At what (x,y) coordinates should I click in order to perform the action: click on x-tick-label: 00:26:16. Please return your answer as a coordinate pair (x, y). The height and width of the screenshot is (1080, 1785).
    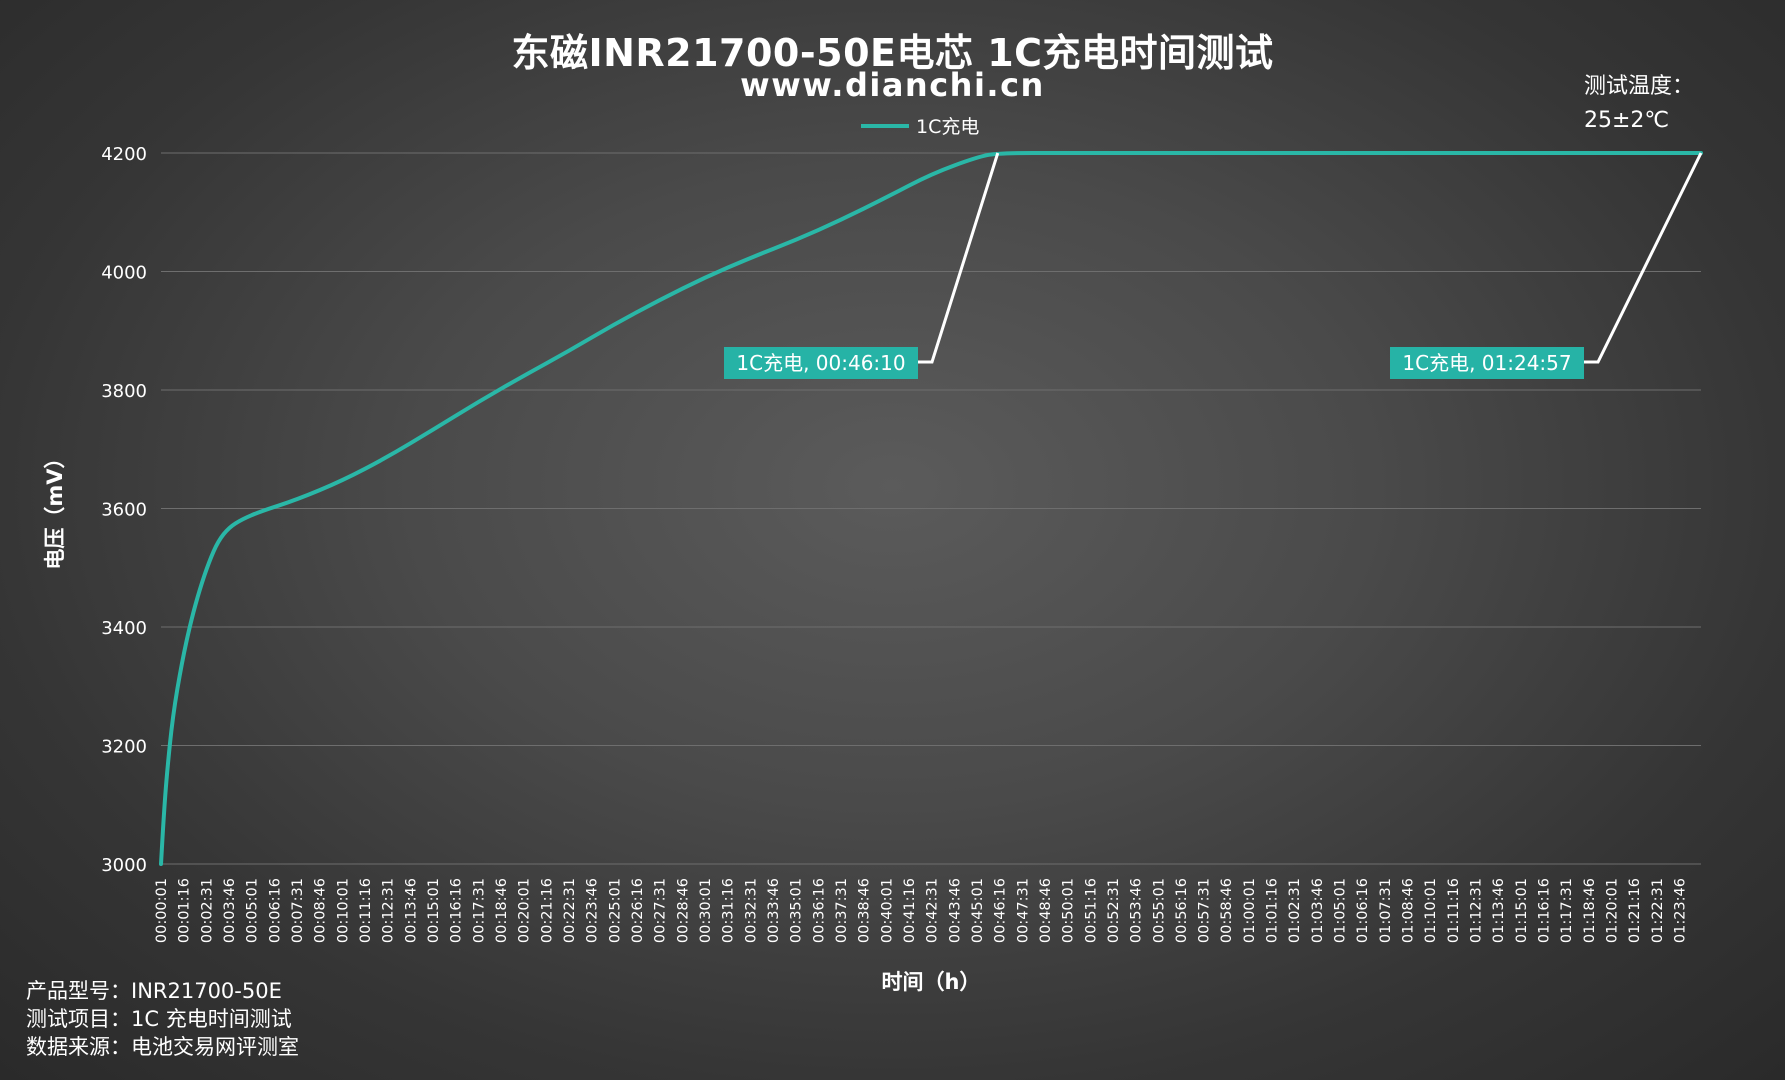
    Looking at the image, I should click on (638, 910).